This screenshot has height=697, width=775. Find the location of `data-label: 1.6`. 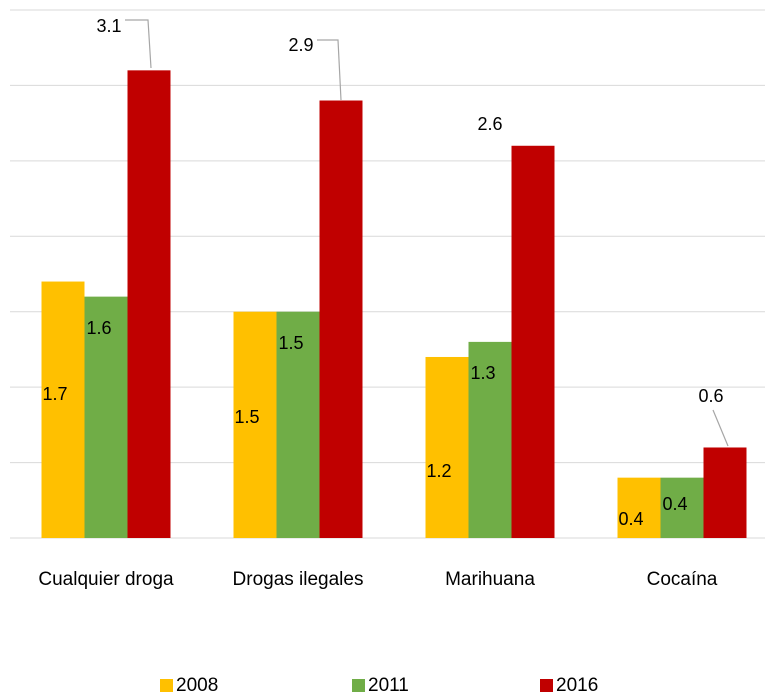

data-label: 1.6 is located at coordinates (99, 328).